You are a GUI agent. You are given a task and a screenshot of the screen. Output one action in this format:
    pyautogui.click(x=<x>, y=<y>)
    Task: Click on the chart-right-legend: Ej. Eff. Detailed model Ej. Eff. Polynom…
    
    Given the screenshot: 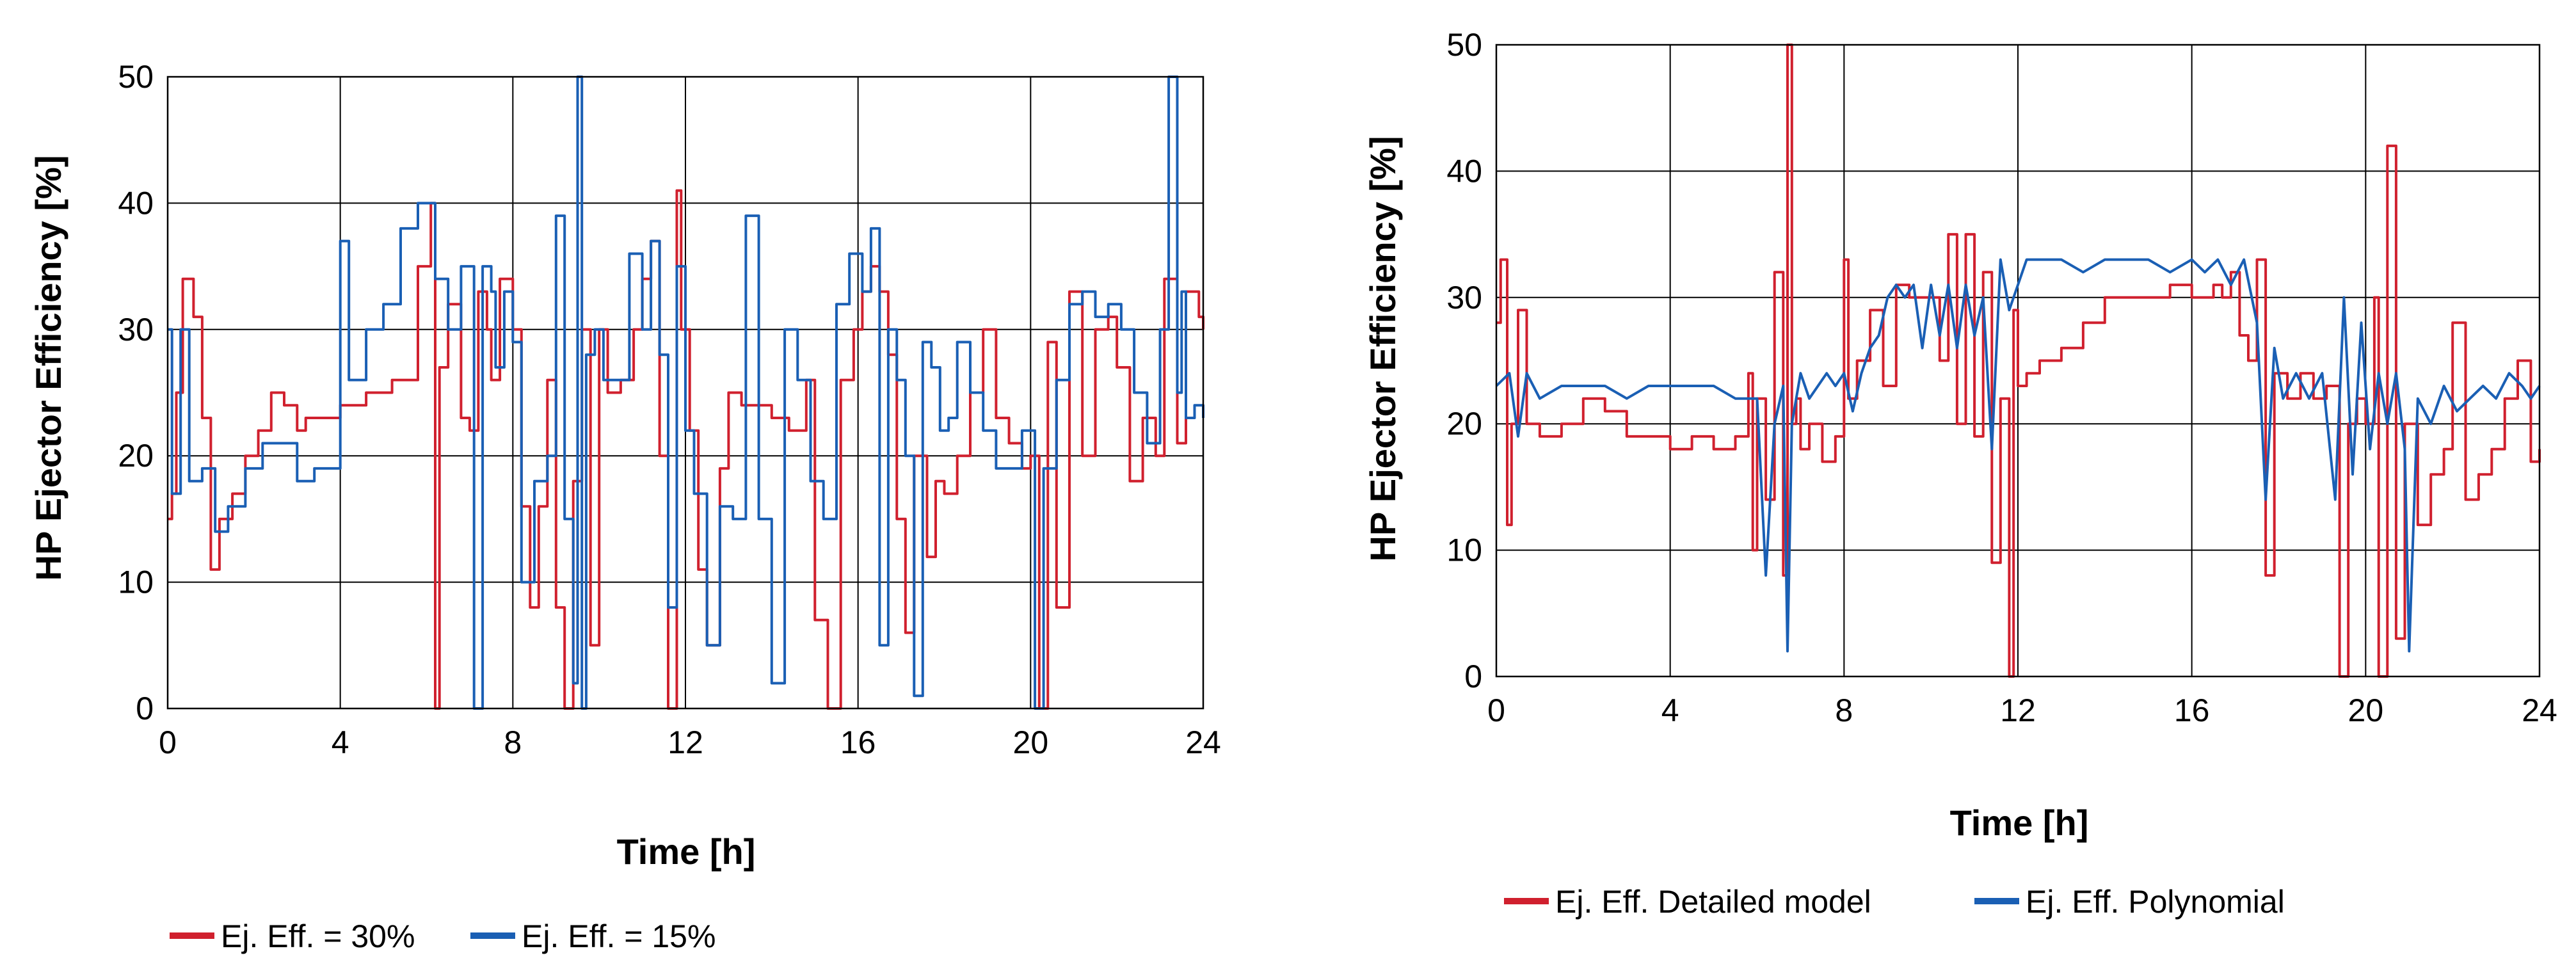 What is the action you would take?
    pyautogui.click(x=1894, y=902)
    